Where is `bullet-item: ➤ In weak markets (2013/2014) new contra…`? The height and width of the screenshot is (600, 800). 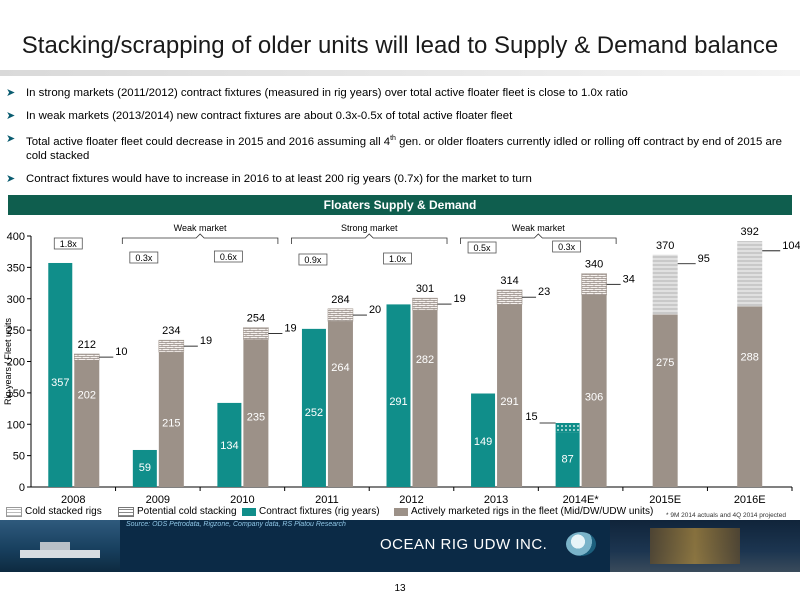 bullet-item: ➤ In weak markets (2013/2014) new contra… is located at coordinates (396, 116).